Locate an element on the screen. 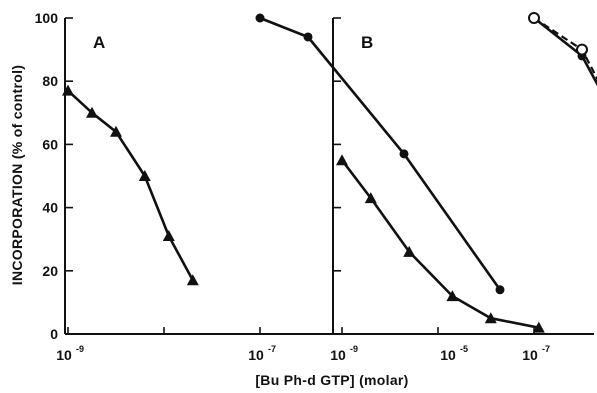  x-axis-title: [Bu Ph-d GTP] (molar) is located at coordinates (331, 380).